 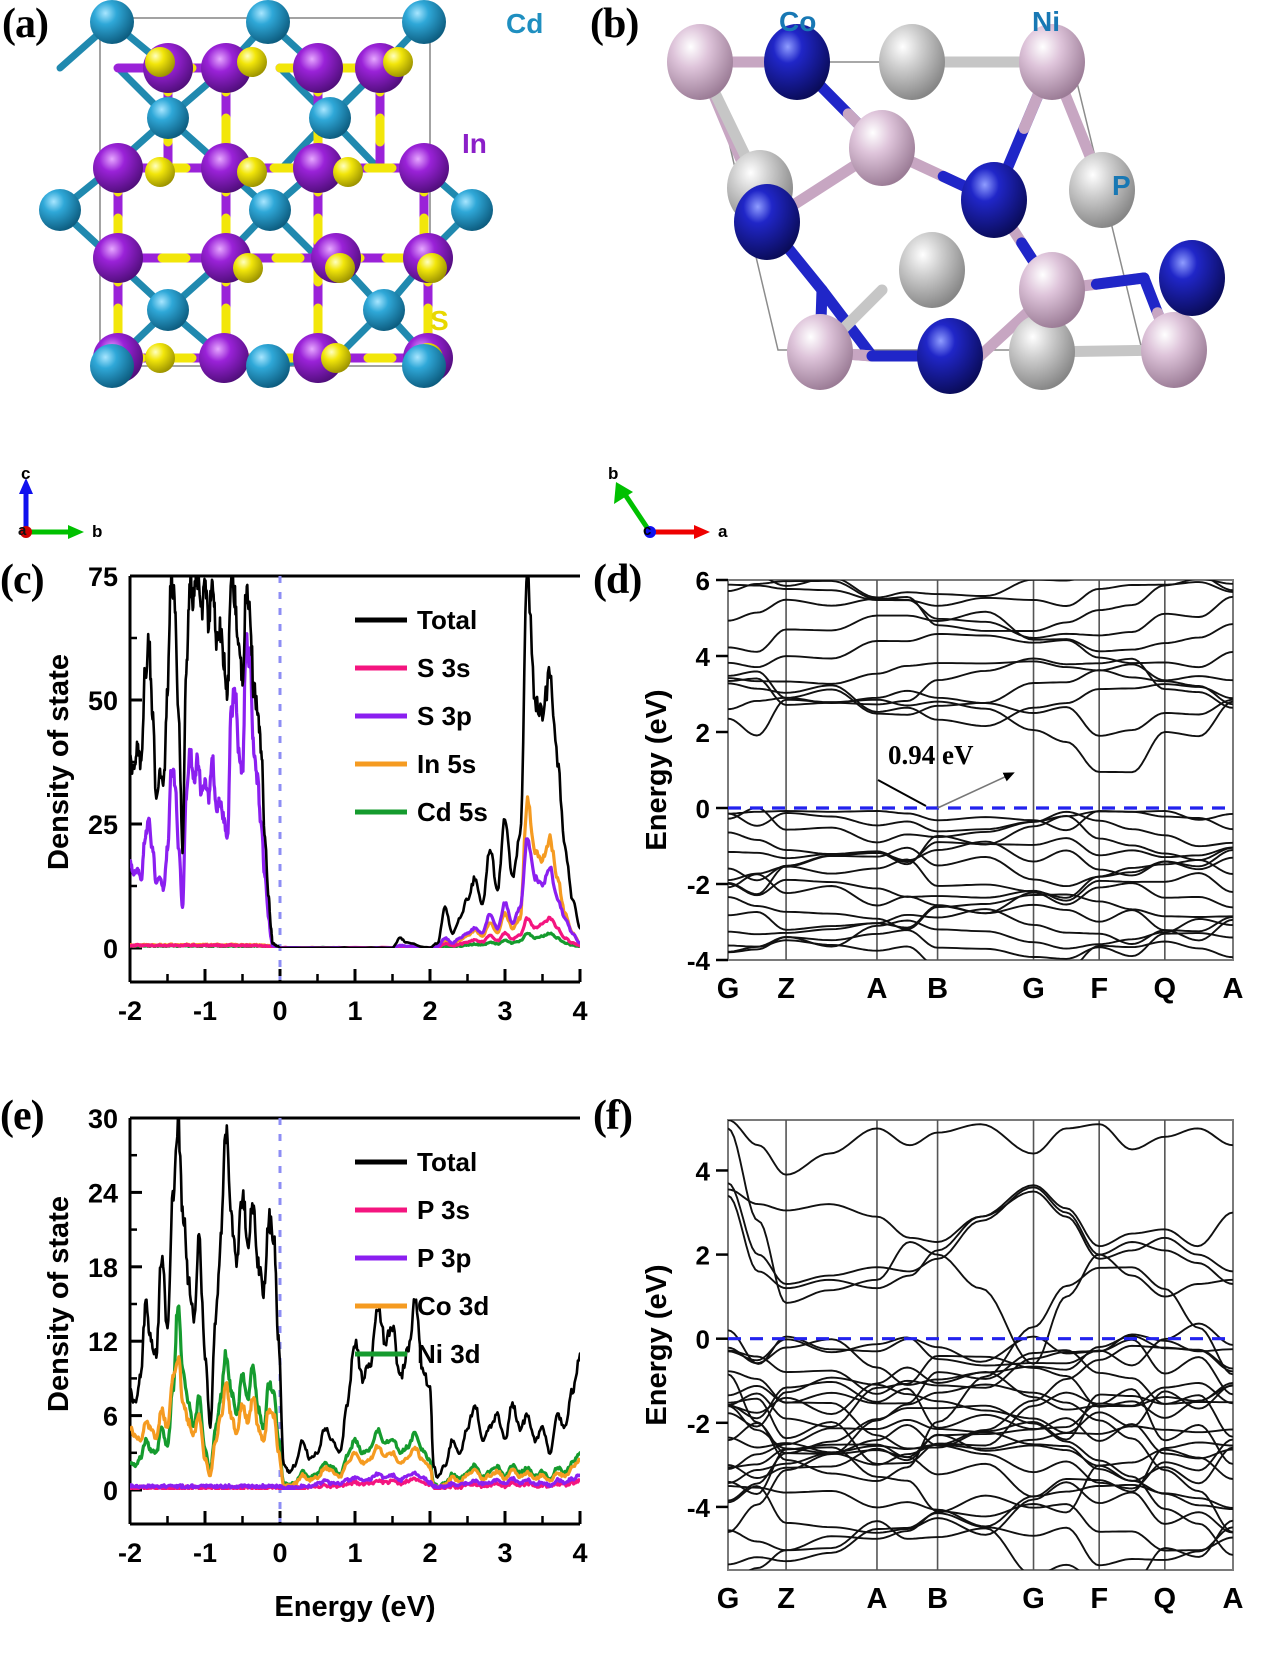 What do you see at coordinates (68, 507) in the screenshot?
I see `axis-triad-left: c b a` at bounding box center [68, 507].